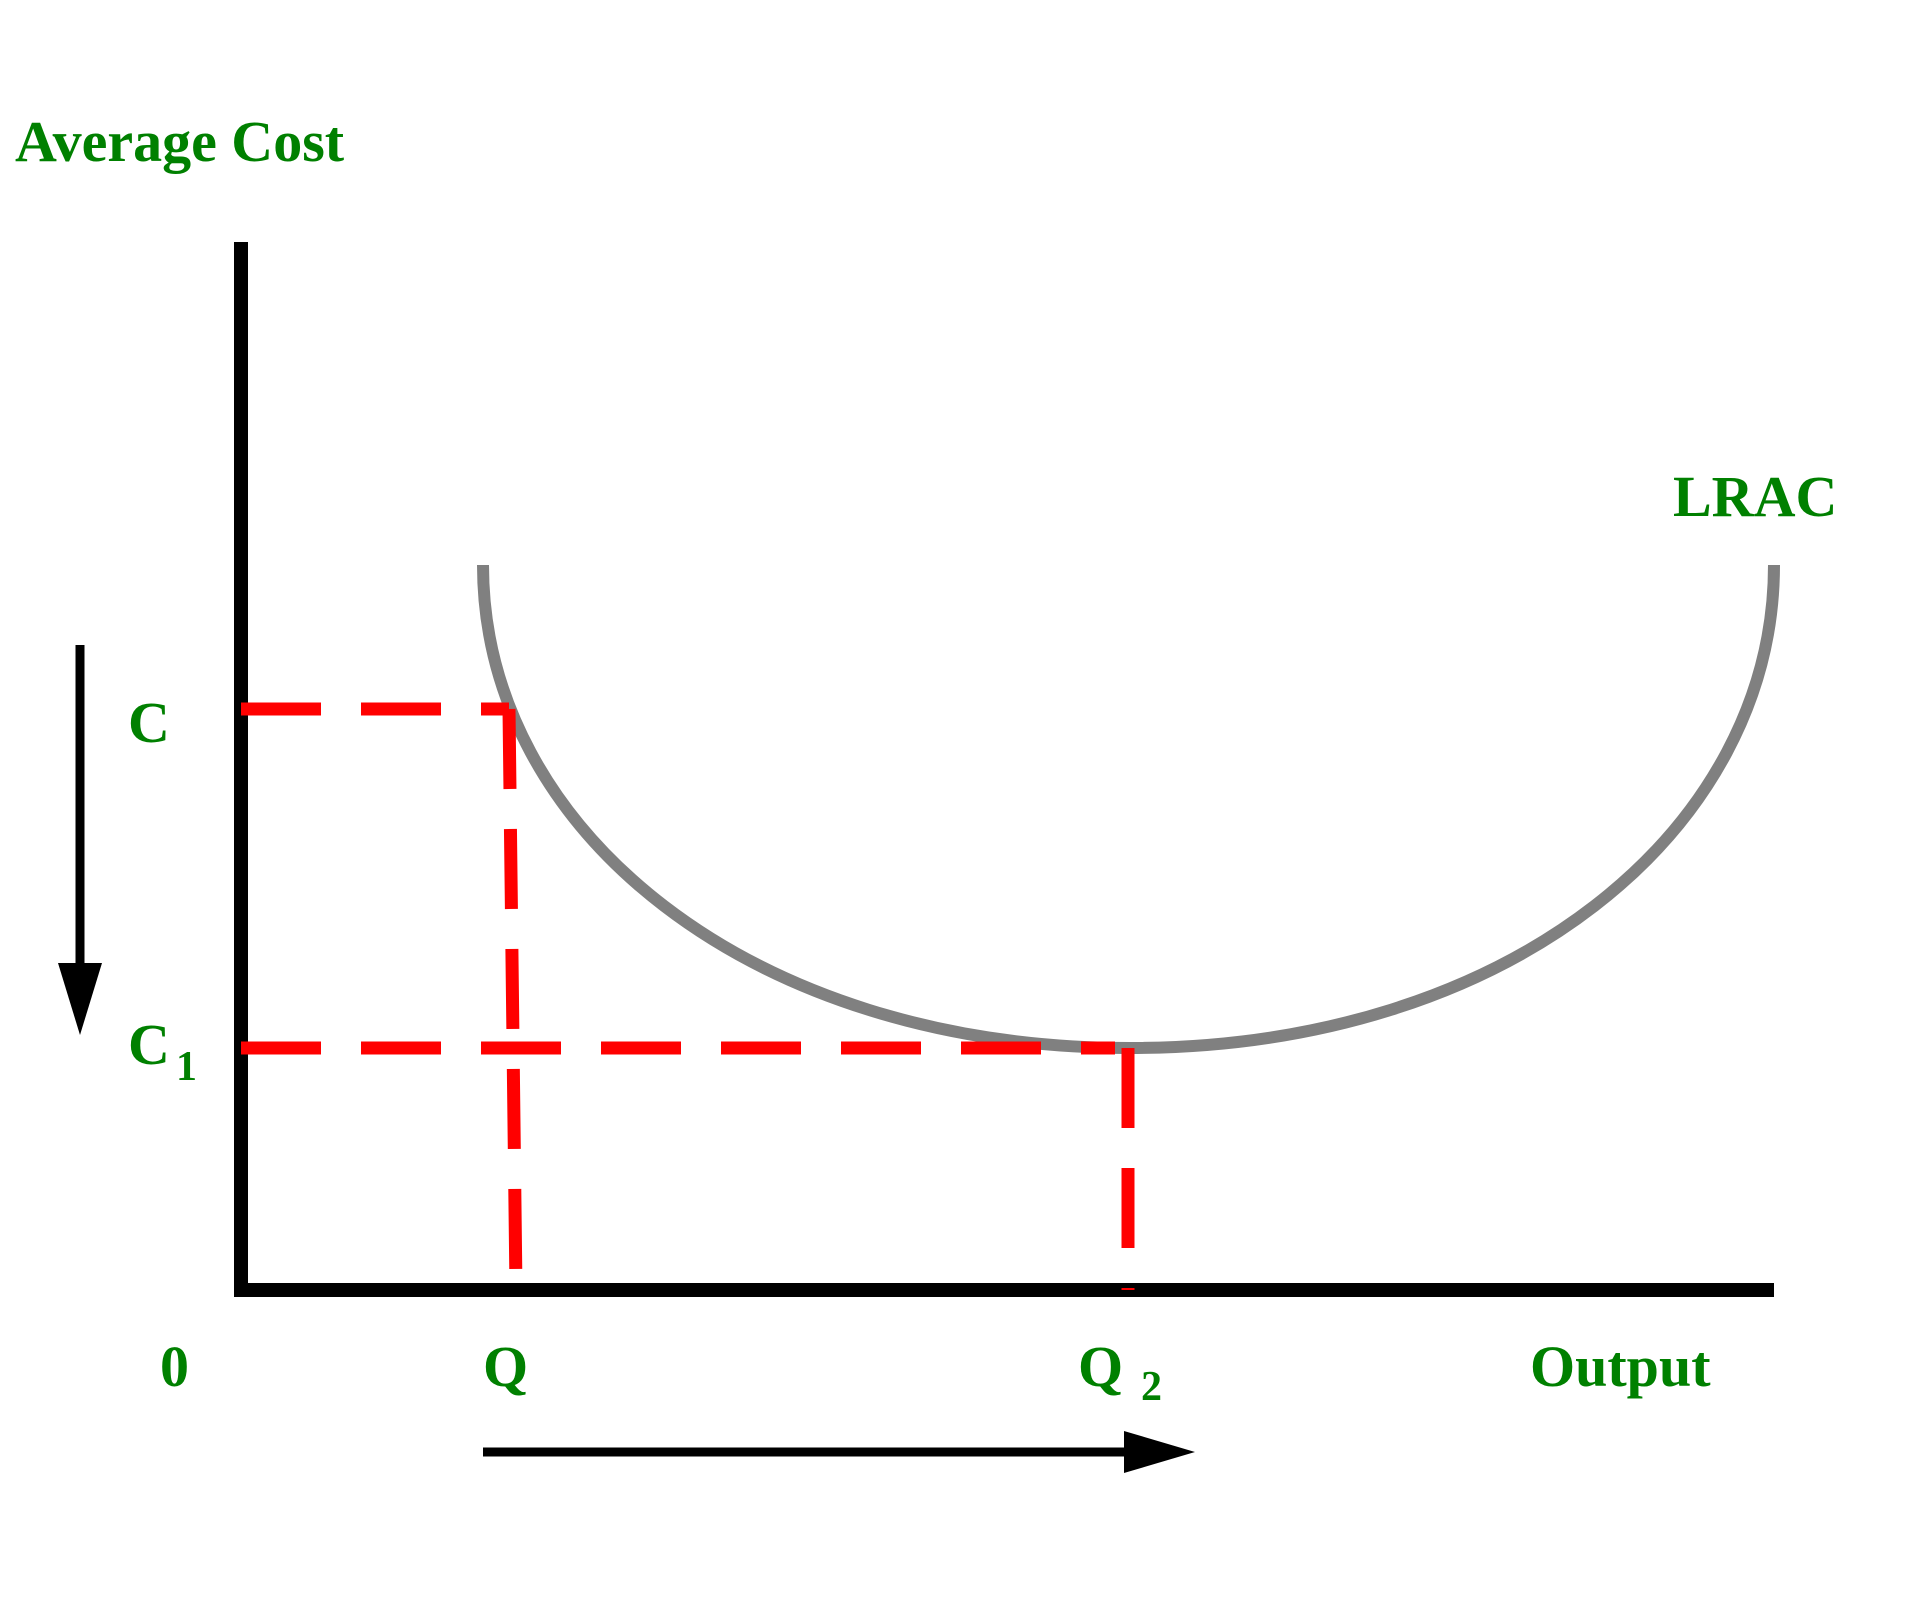 The height and width of the screenshot is (1600, 1920). What do you see at coordinates (1755, 496) in the screenshot?
I see `lrac-label: LRAC` at bounding box center [1755, 496].